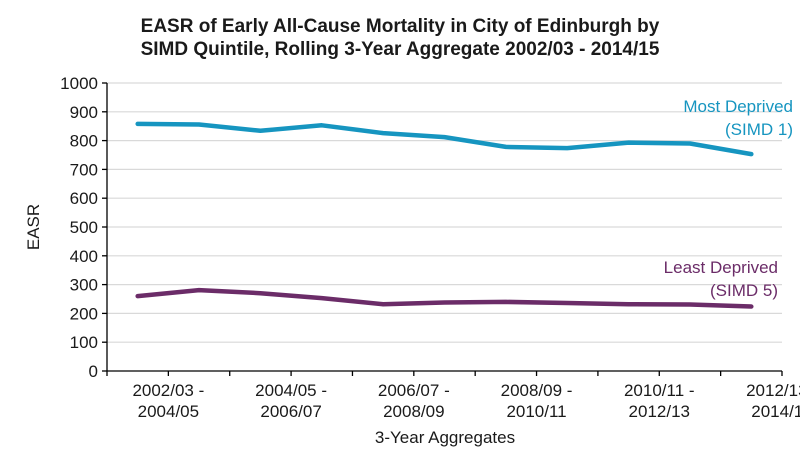 This screenshot has width=800, height=450. What do you see at coordinates (84, 198) in the screenshot?
I see `y-tick-label: 600` at bounding box center [84, 198].